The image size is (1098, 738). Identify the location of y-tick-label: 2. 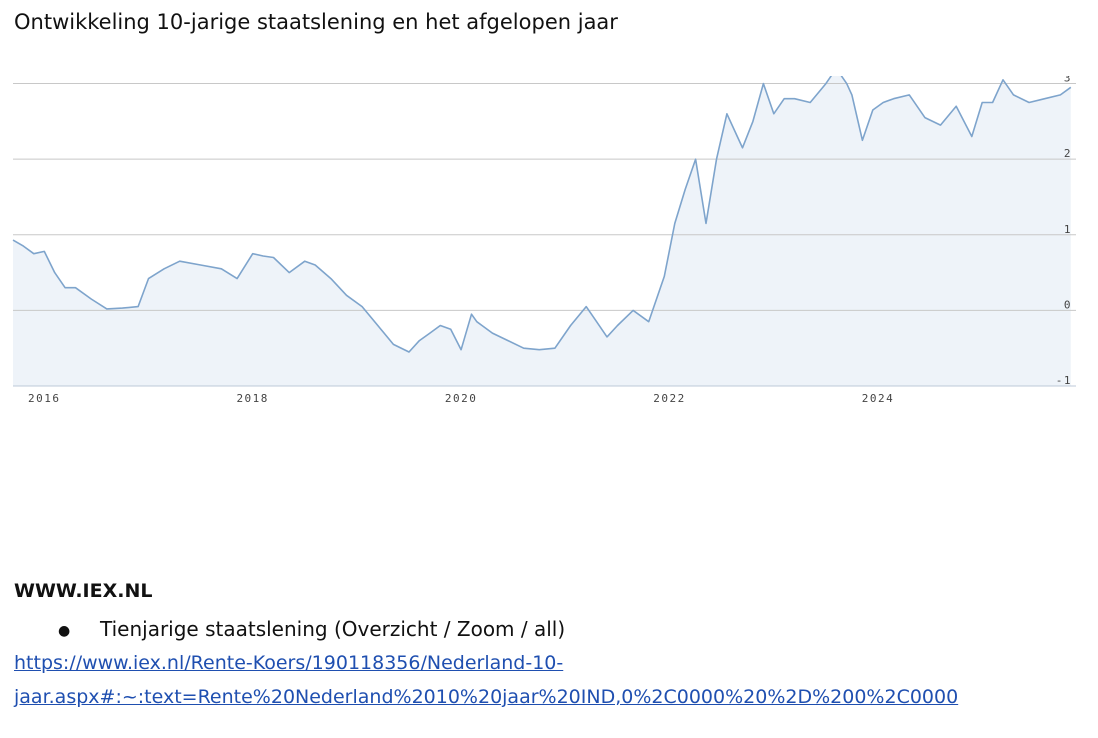
(1068, 153).